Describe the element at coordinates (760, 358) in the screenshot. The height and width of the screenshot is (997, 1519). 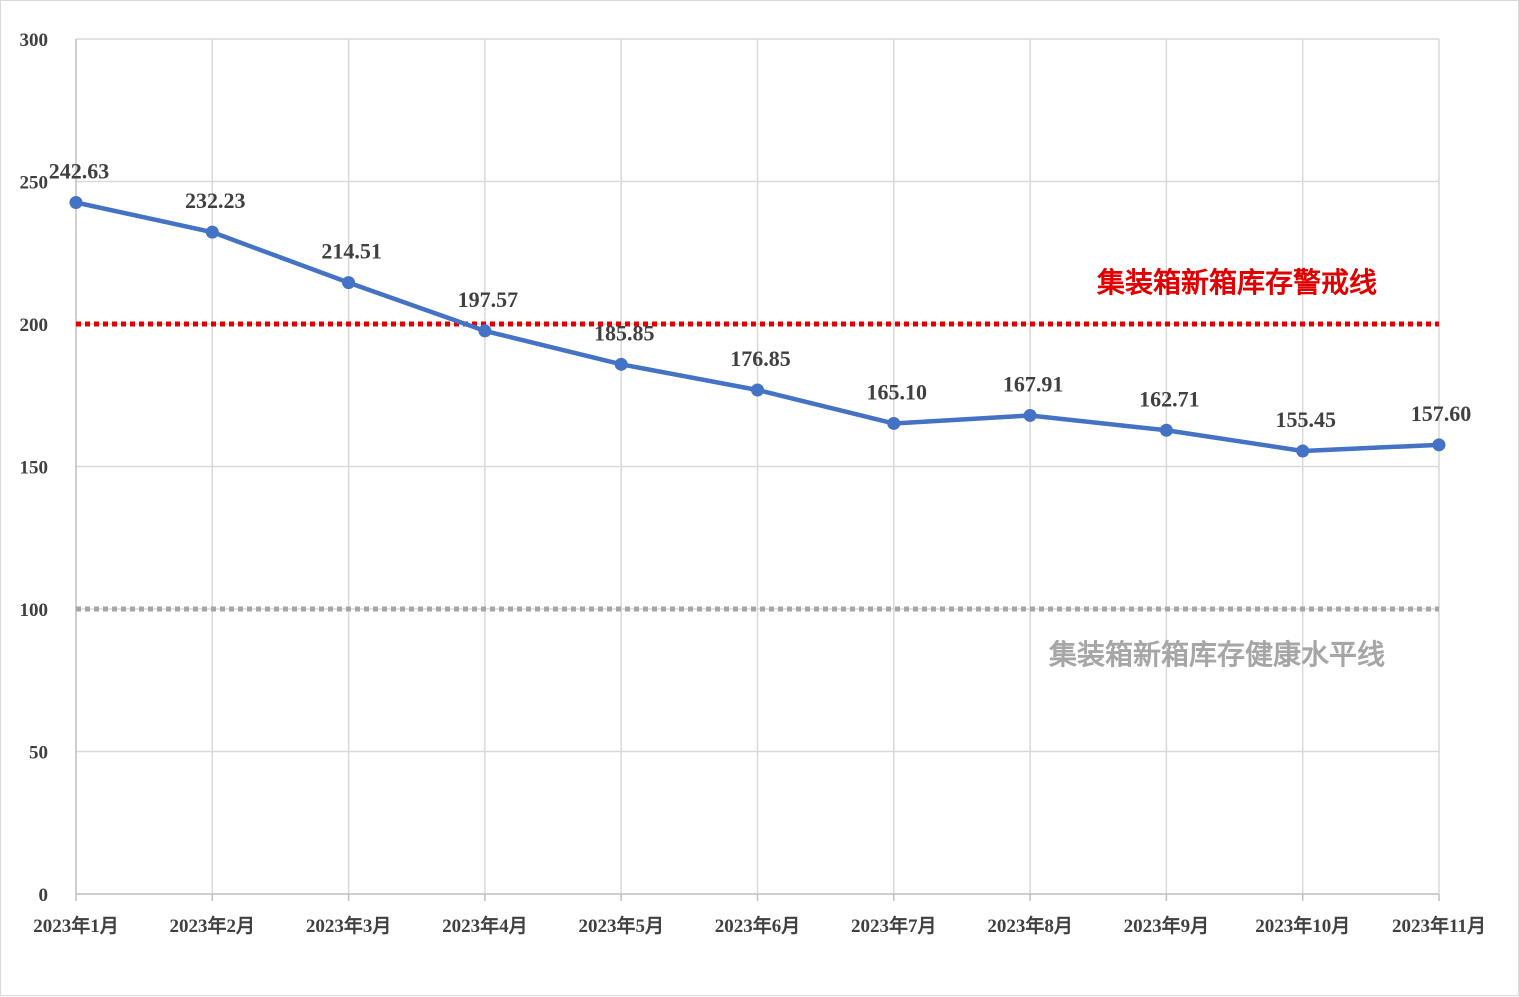
I see `data-label: 176.85` at that location.